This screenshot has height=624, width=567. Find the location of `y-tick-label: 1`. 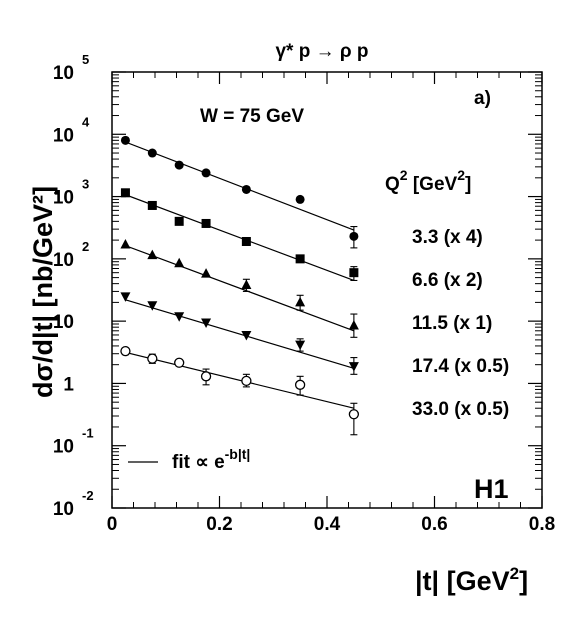

y-tick-label: 1 is located at coordinates (68, 384).